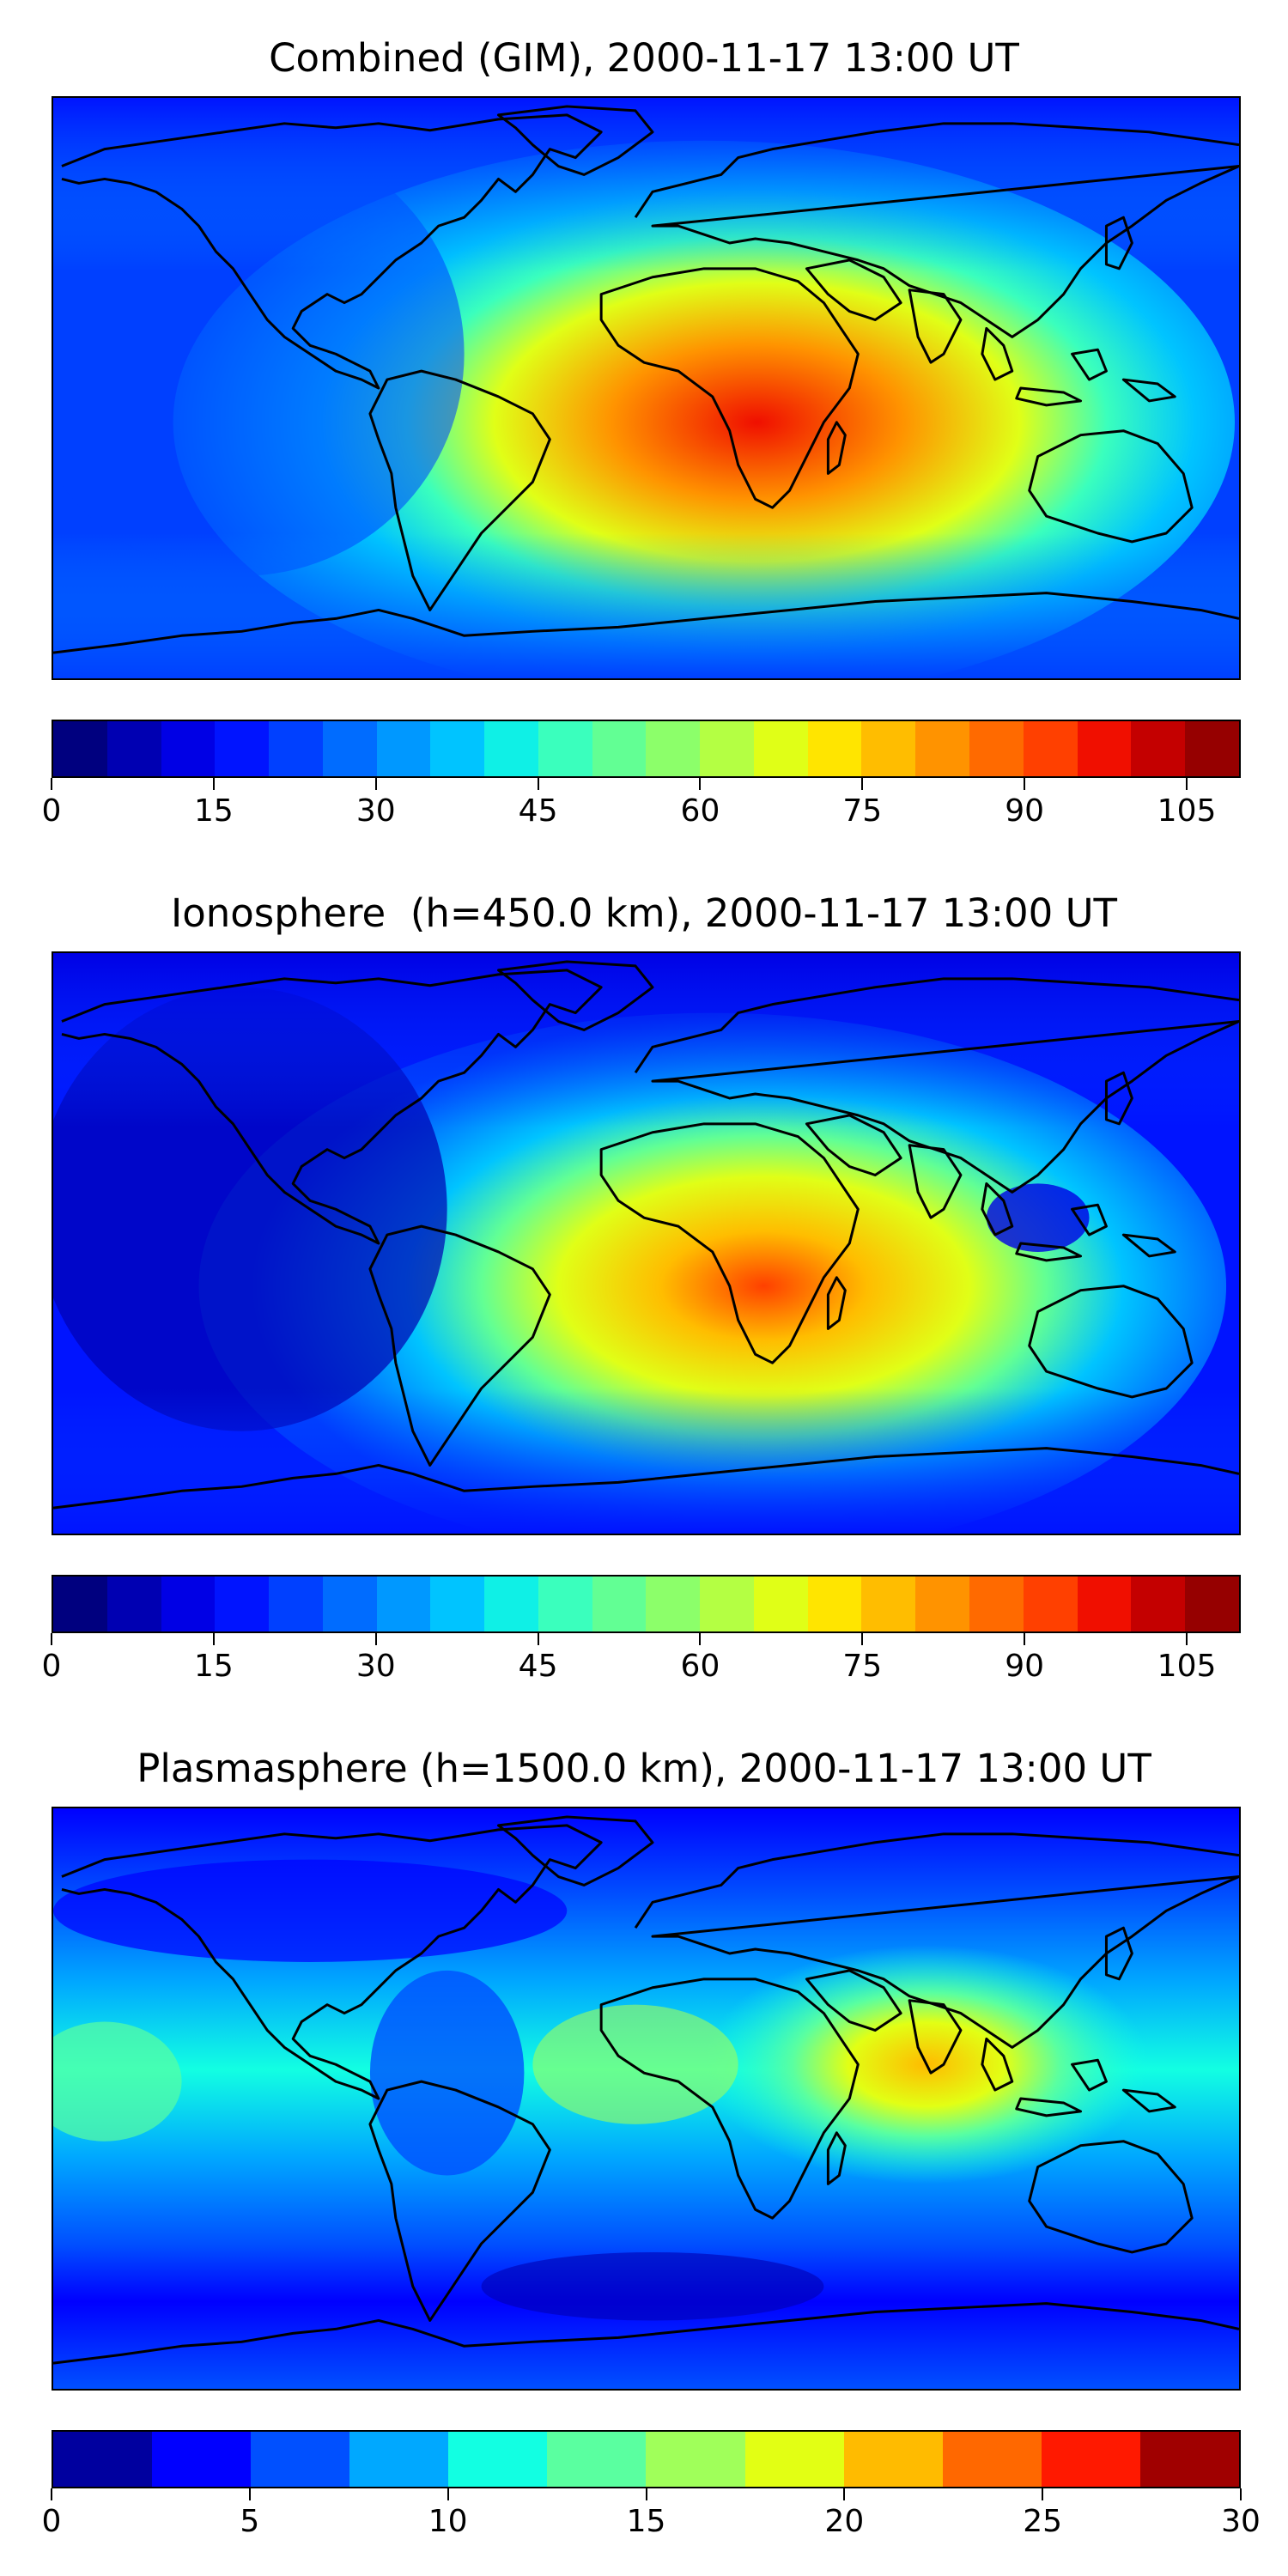  I want to click on panel-title: Combined (GIM), 2000-11-17 13:00 UT, so click(644, 58).